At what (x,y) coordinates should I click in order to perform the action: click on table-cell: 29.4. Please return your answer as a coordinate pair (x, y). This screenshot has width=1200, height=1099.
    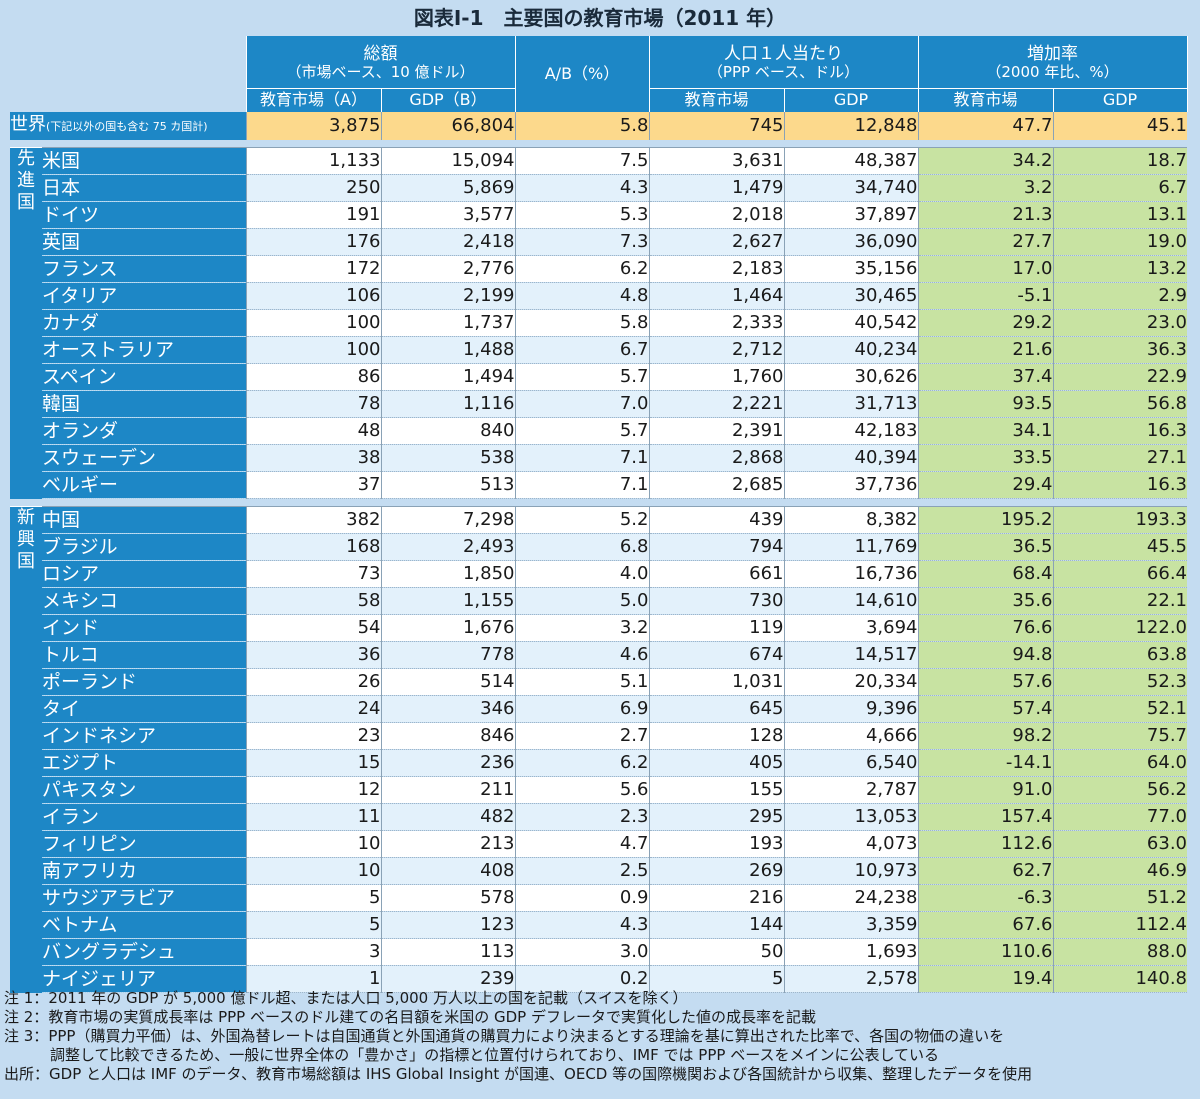
    Looking at the image, I should click on (985, 485).